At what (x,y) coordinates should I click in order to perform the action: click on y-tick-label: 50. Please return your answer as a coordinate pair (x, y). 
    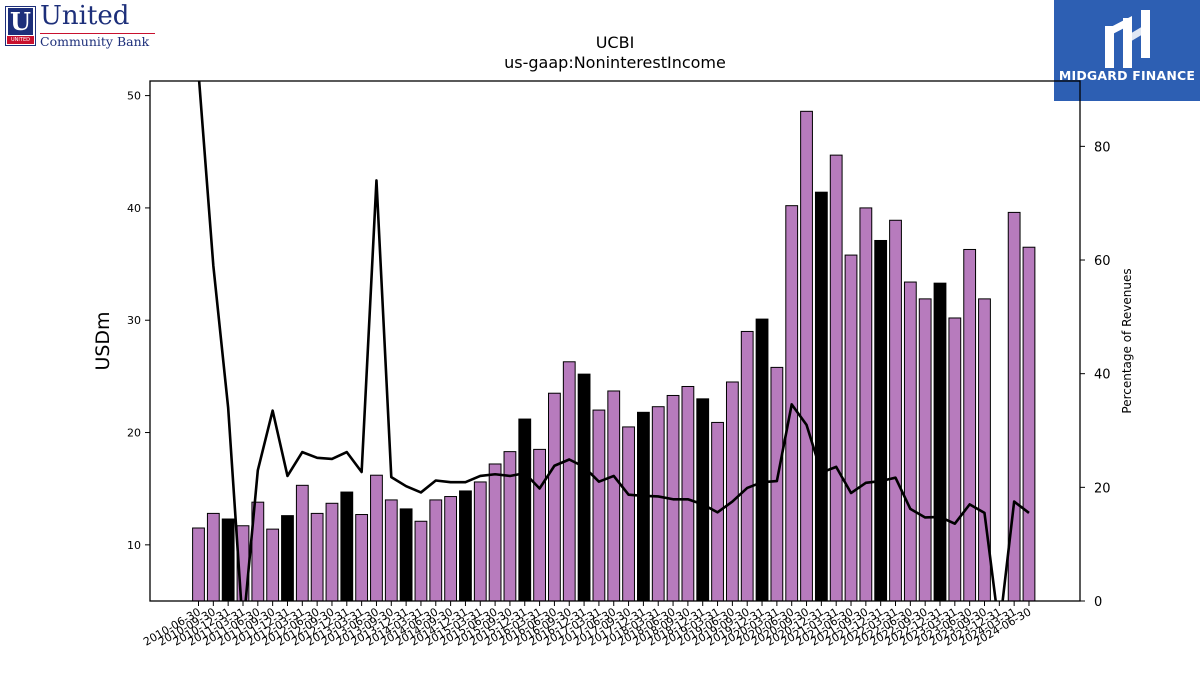
    Looking at the image, I should click on (134, 96).